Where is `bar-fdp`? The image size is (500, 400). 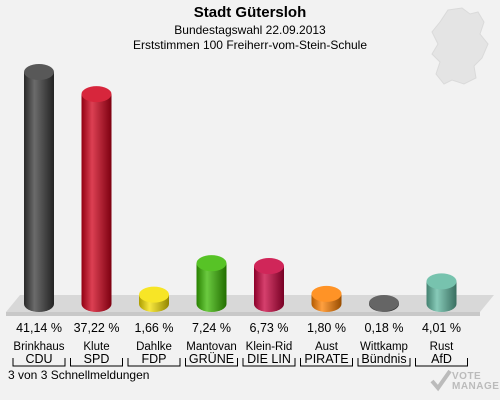 bar-fdp is located at coordinates (154, 299).